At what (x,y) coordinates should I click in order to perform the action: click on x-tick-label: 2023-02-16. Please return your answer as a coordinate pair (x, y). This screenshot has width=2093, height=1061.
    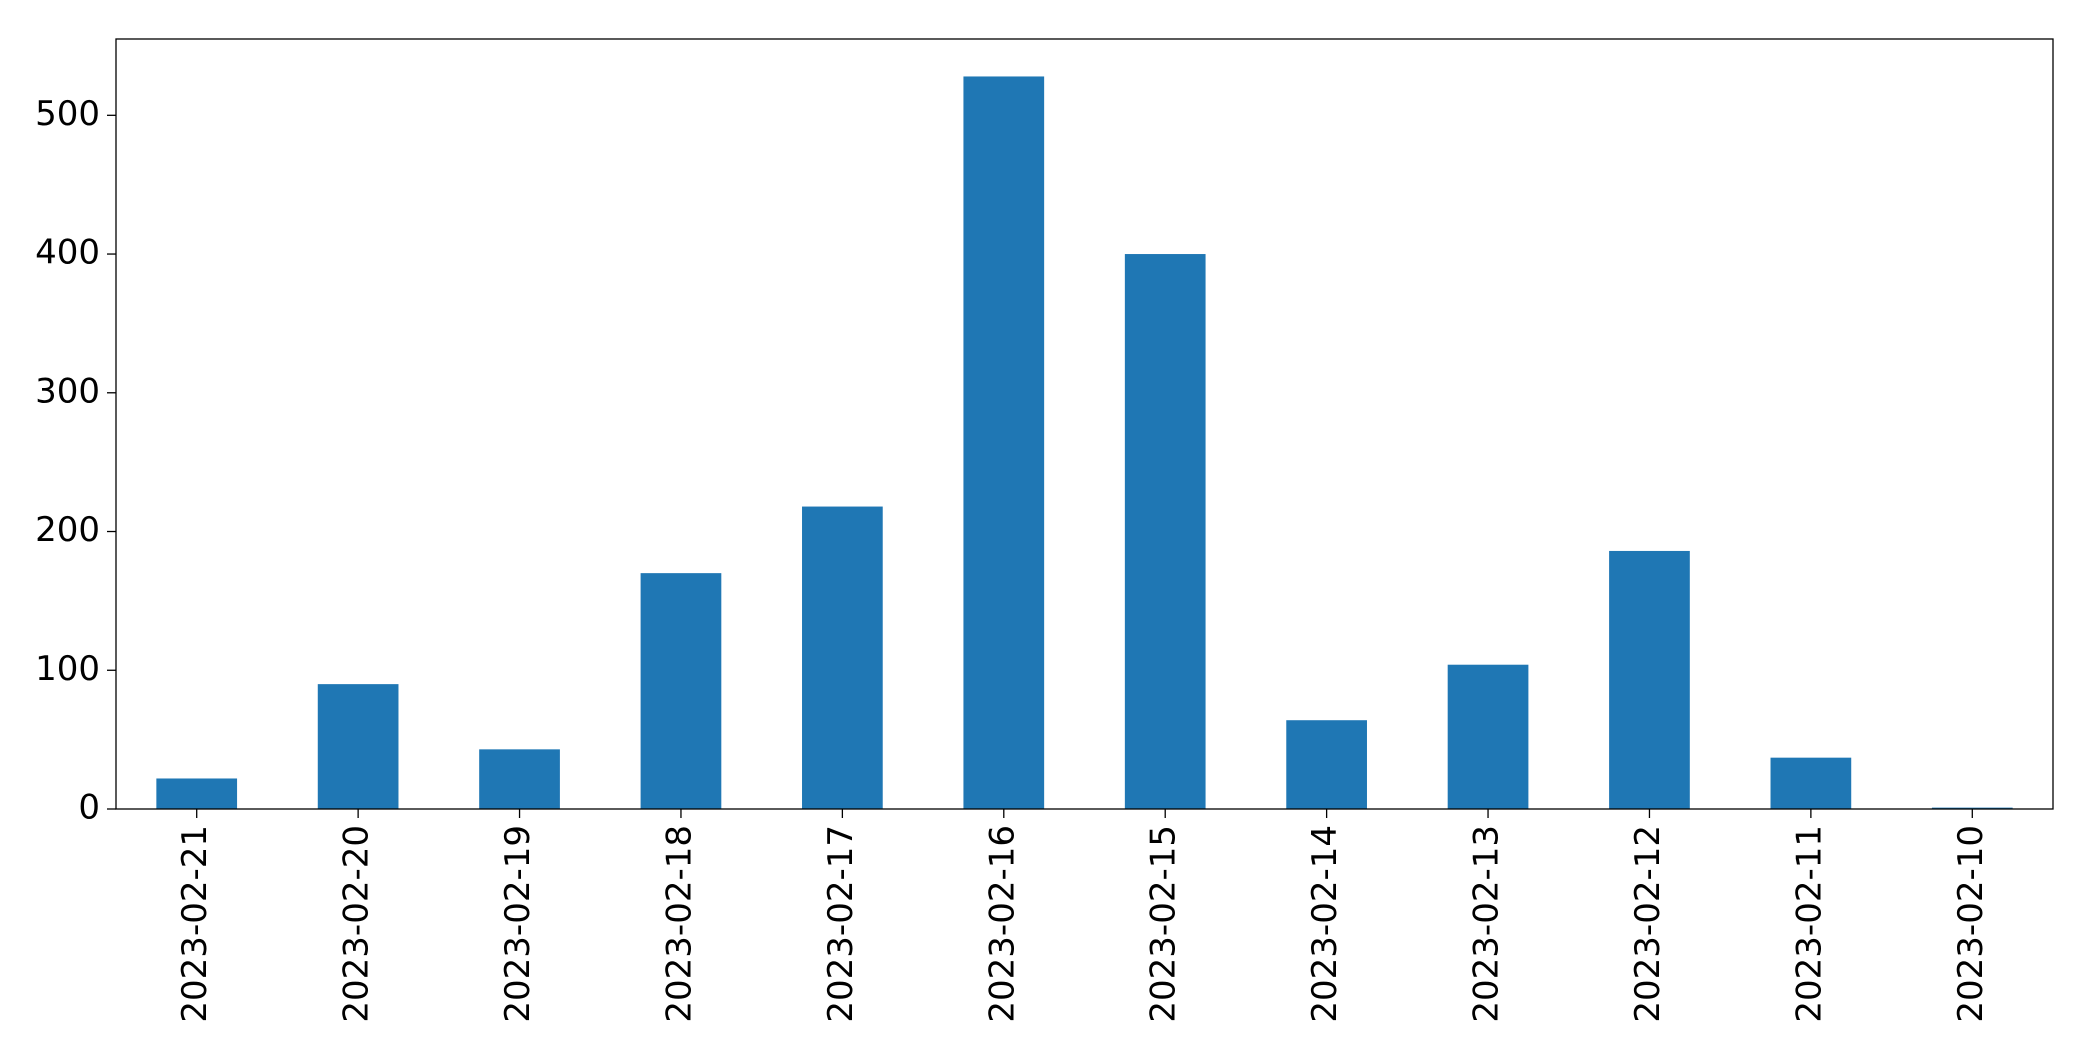
    Looking at the image, I should click on (1002, 924).